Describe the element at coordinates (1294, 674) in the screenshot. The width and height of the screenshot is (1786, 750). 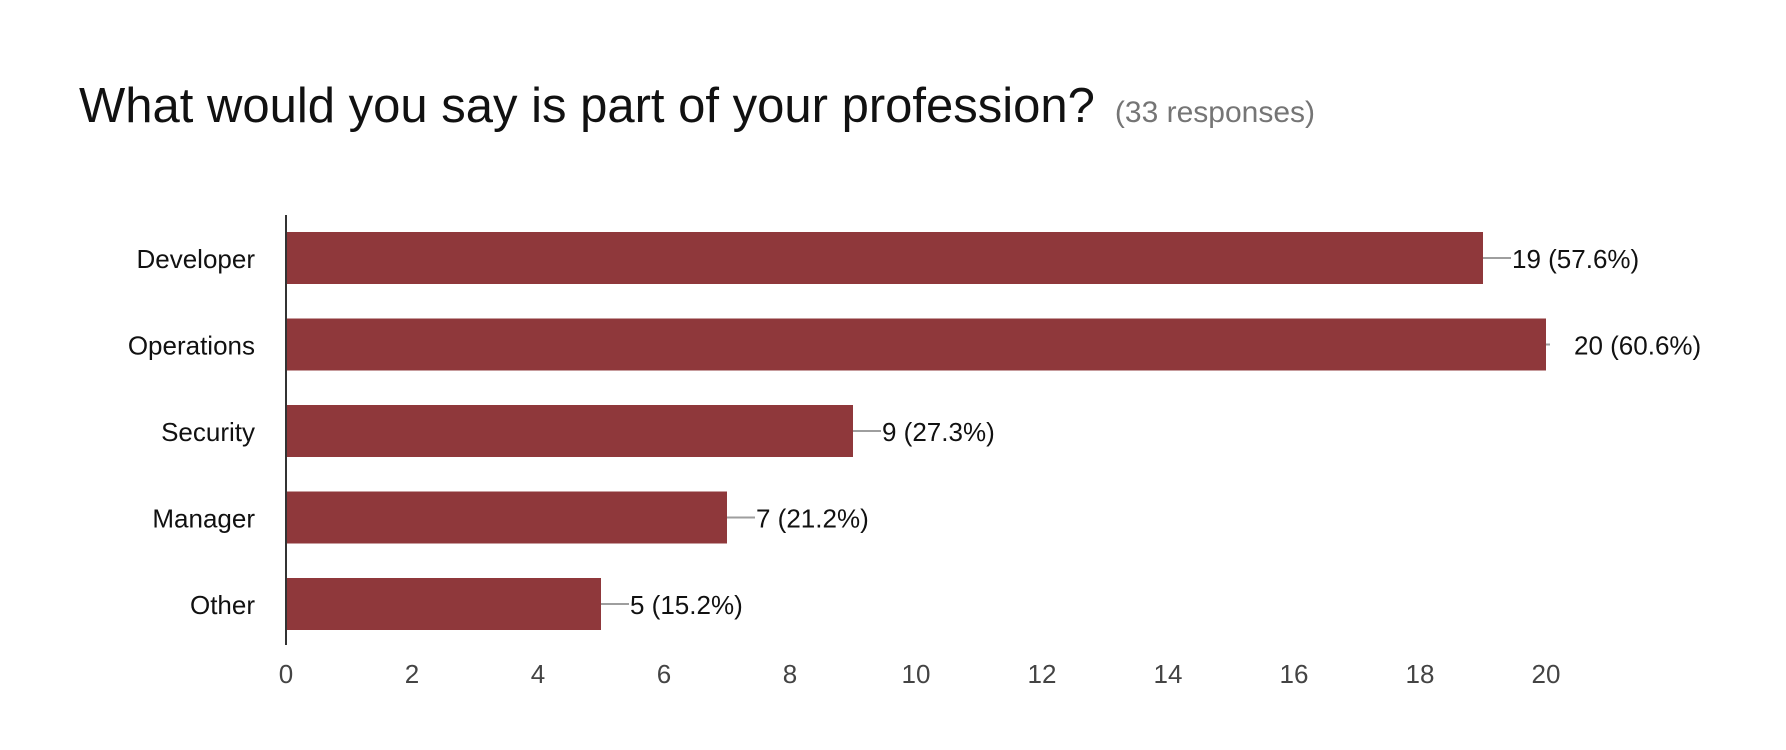
I see `x-tick-label: 16` at that location.